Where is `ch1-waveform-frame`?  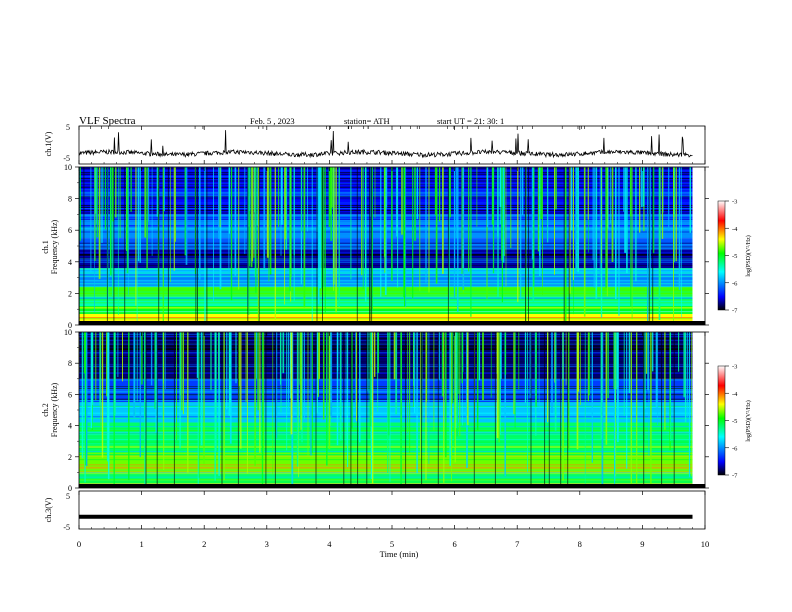 ch1-waveform-frame is located at coordinates (392, 145).